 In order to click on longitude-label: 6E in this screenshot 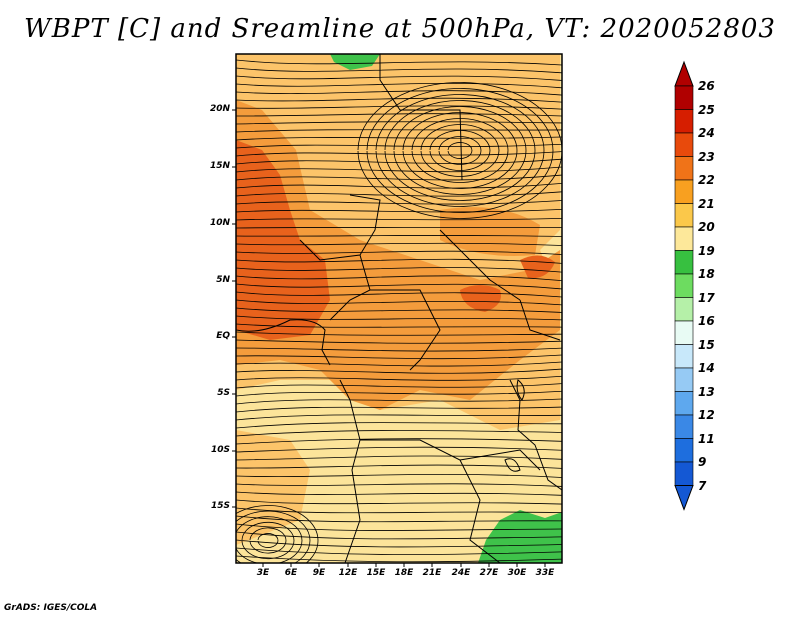, I will do `click(291, 573)`.